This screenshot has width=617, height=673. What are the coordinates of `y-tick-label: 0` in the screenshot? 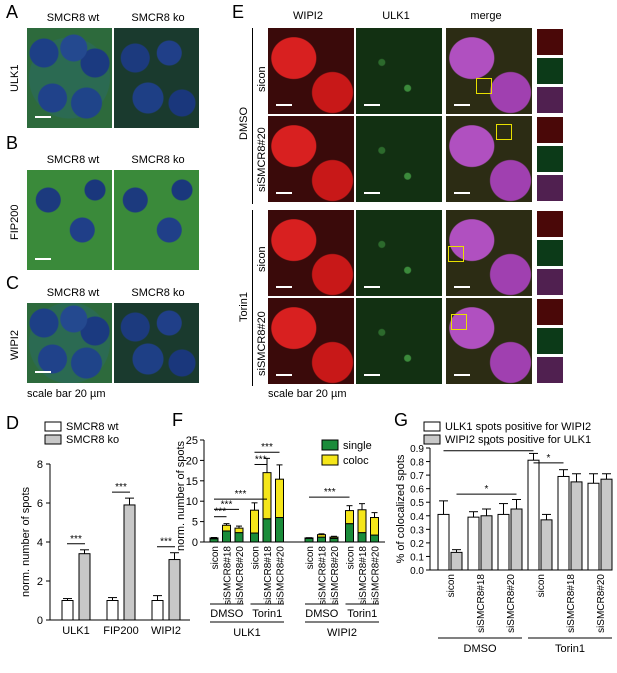 It's located at (40, 621).